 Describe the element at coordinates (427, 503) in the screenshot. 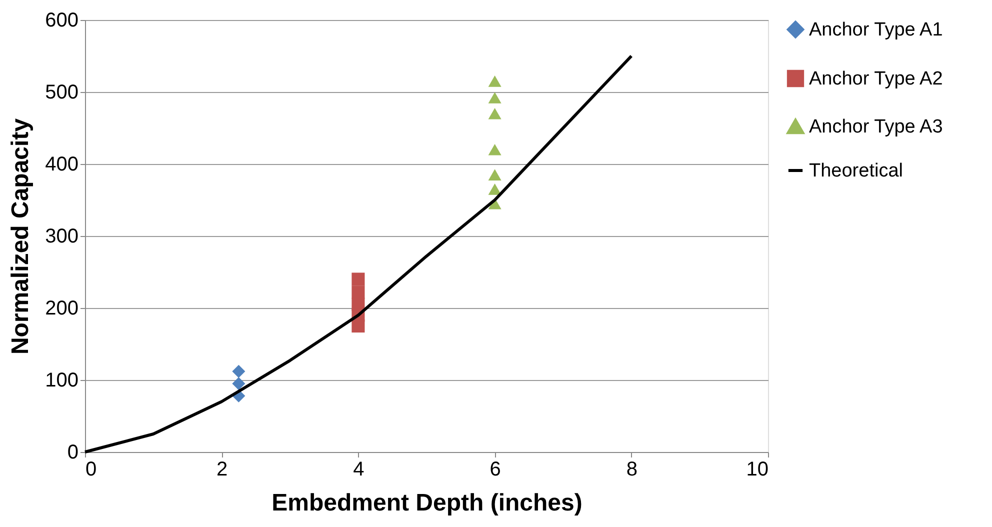

I see `x-axis-title: Embedment Depth (inches)` at that location.